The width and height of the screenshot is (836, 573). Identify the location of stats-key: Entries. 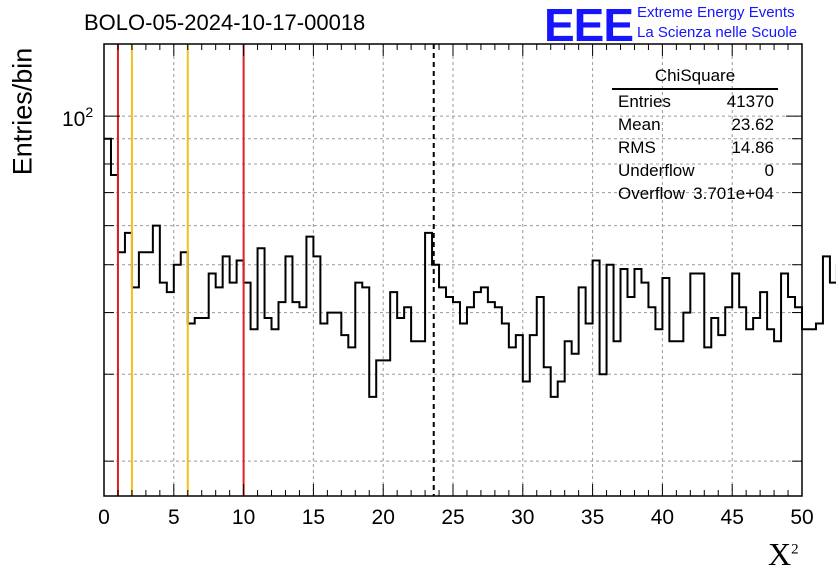
(644, 101).